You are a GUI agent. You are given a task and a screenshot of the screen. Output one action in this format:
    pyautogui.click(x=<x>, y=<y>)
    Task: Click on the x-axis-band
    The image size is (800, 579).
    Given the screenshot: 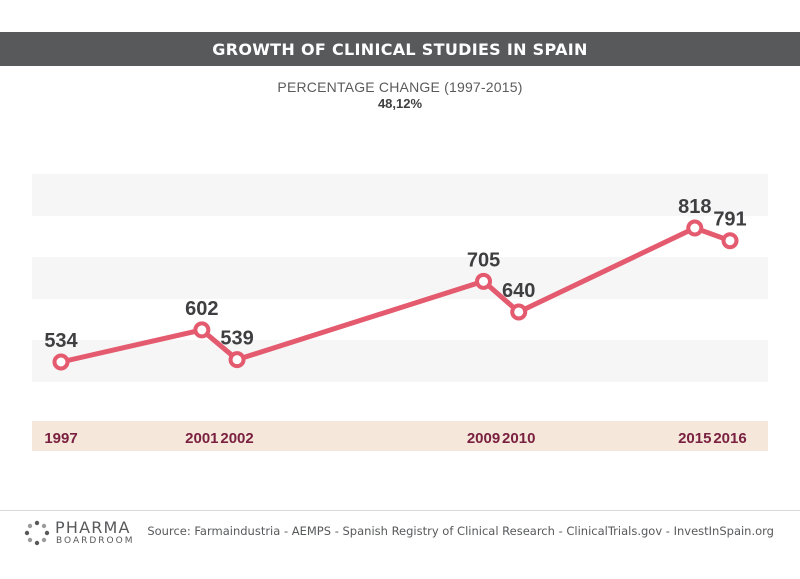 What is the action you would take?
    pyautogui.click(x=400, y=436)
    